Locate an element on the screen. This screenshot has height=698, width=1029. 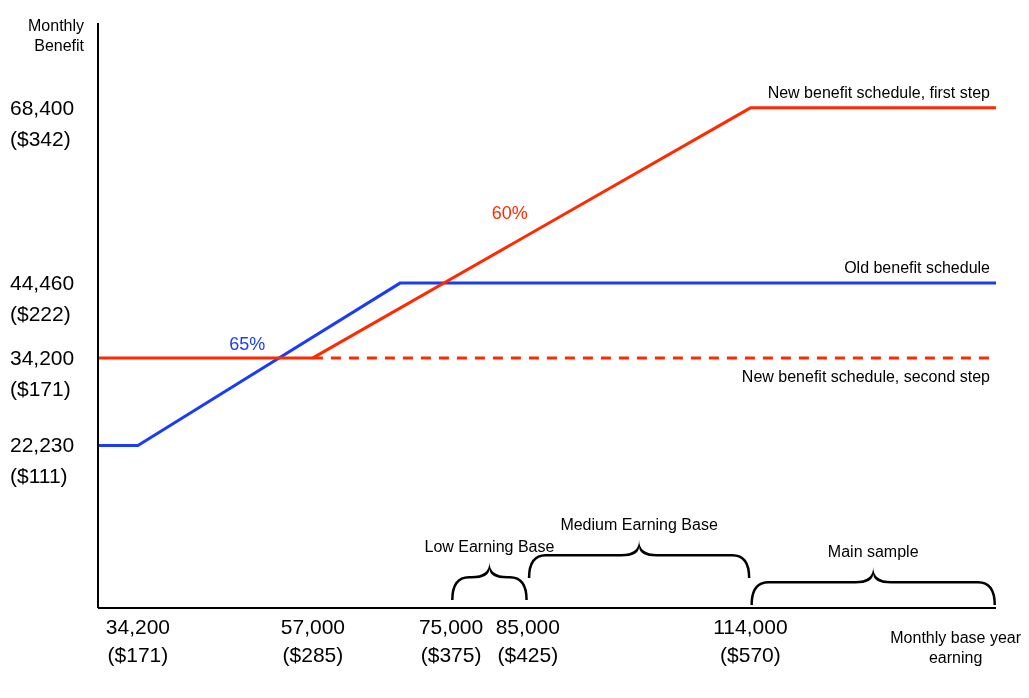
y-tick-label: 34,200 is located at coordinates (42, 357).